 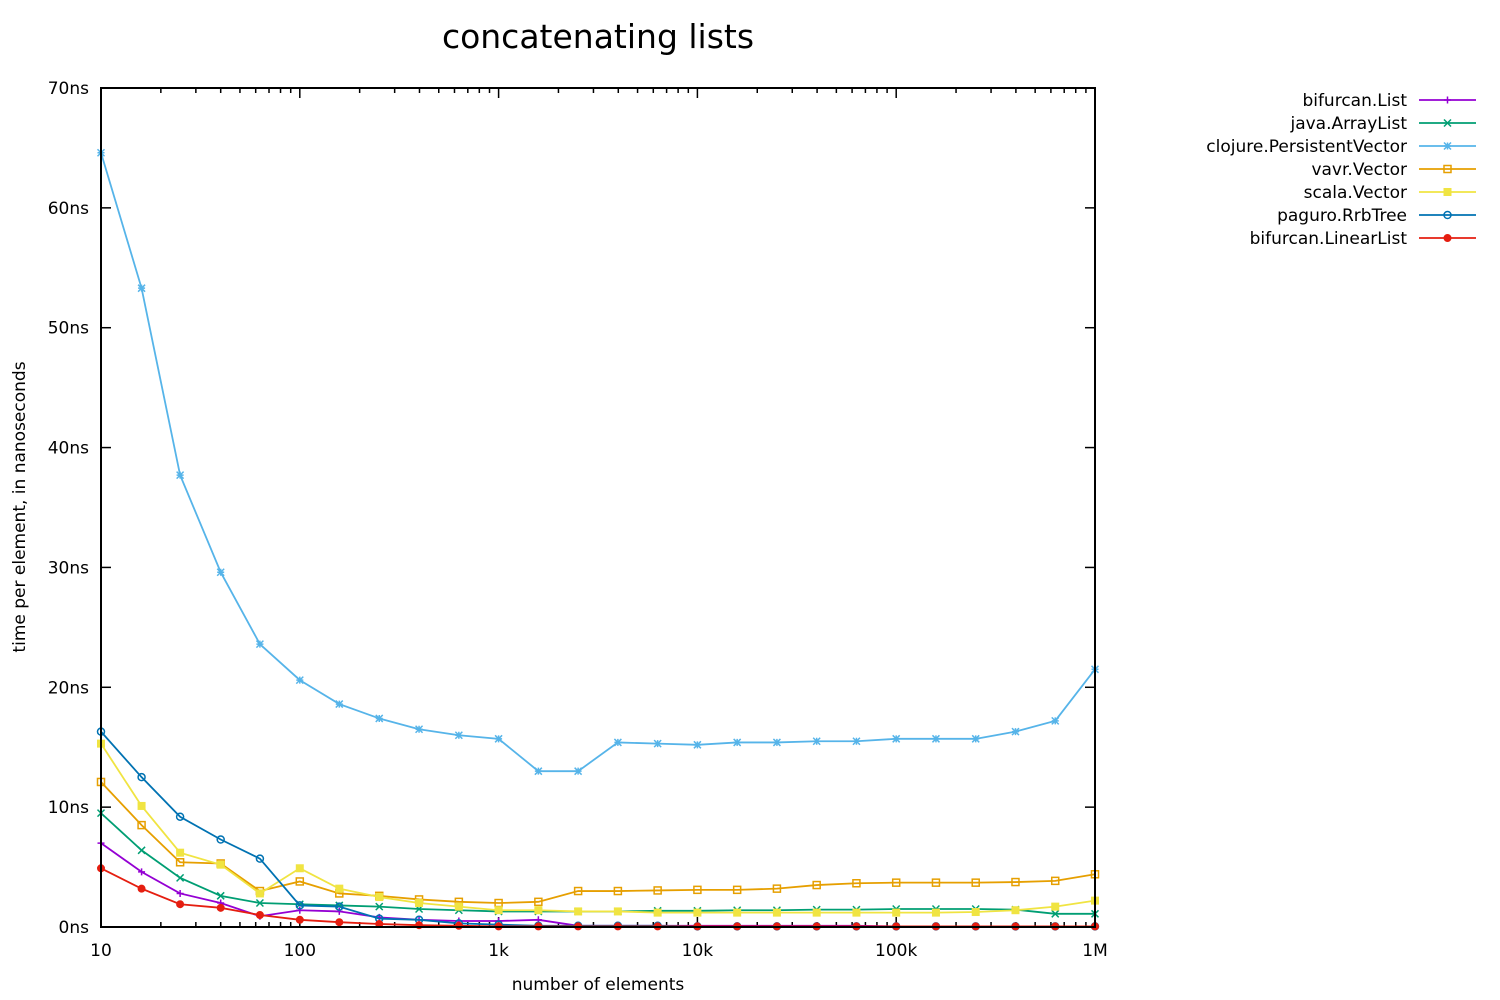 What do you see at coordinates (74, 928) in the screenshot?
I see `y-tick-label: 0ns` at bounding box center [74, 928].